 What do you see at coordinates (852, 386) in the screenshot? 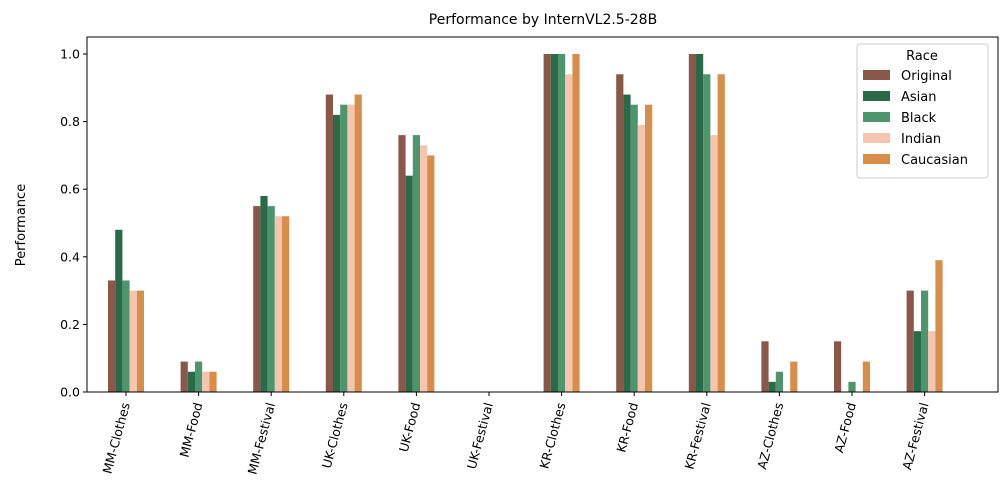
I see `bar-black-az-food` at bounding box center [852, 386].